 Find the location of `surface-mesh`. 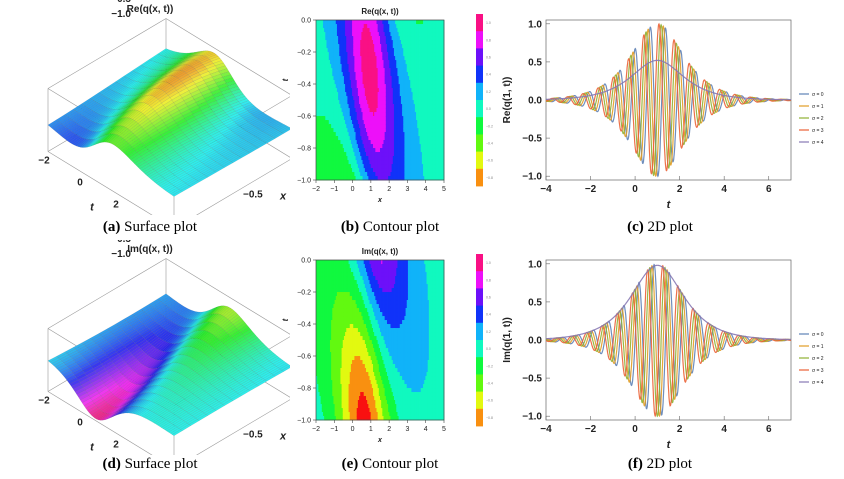

surface-mesh is located at coordinates (170, 364).